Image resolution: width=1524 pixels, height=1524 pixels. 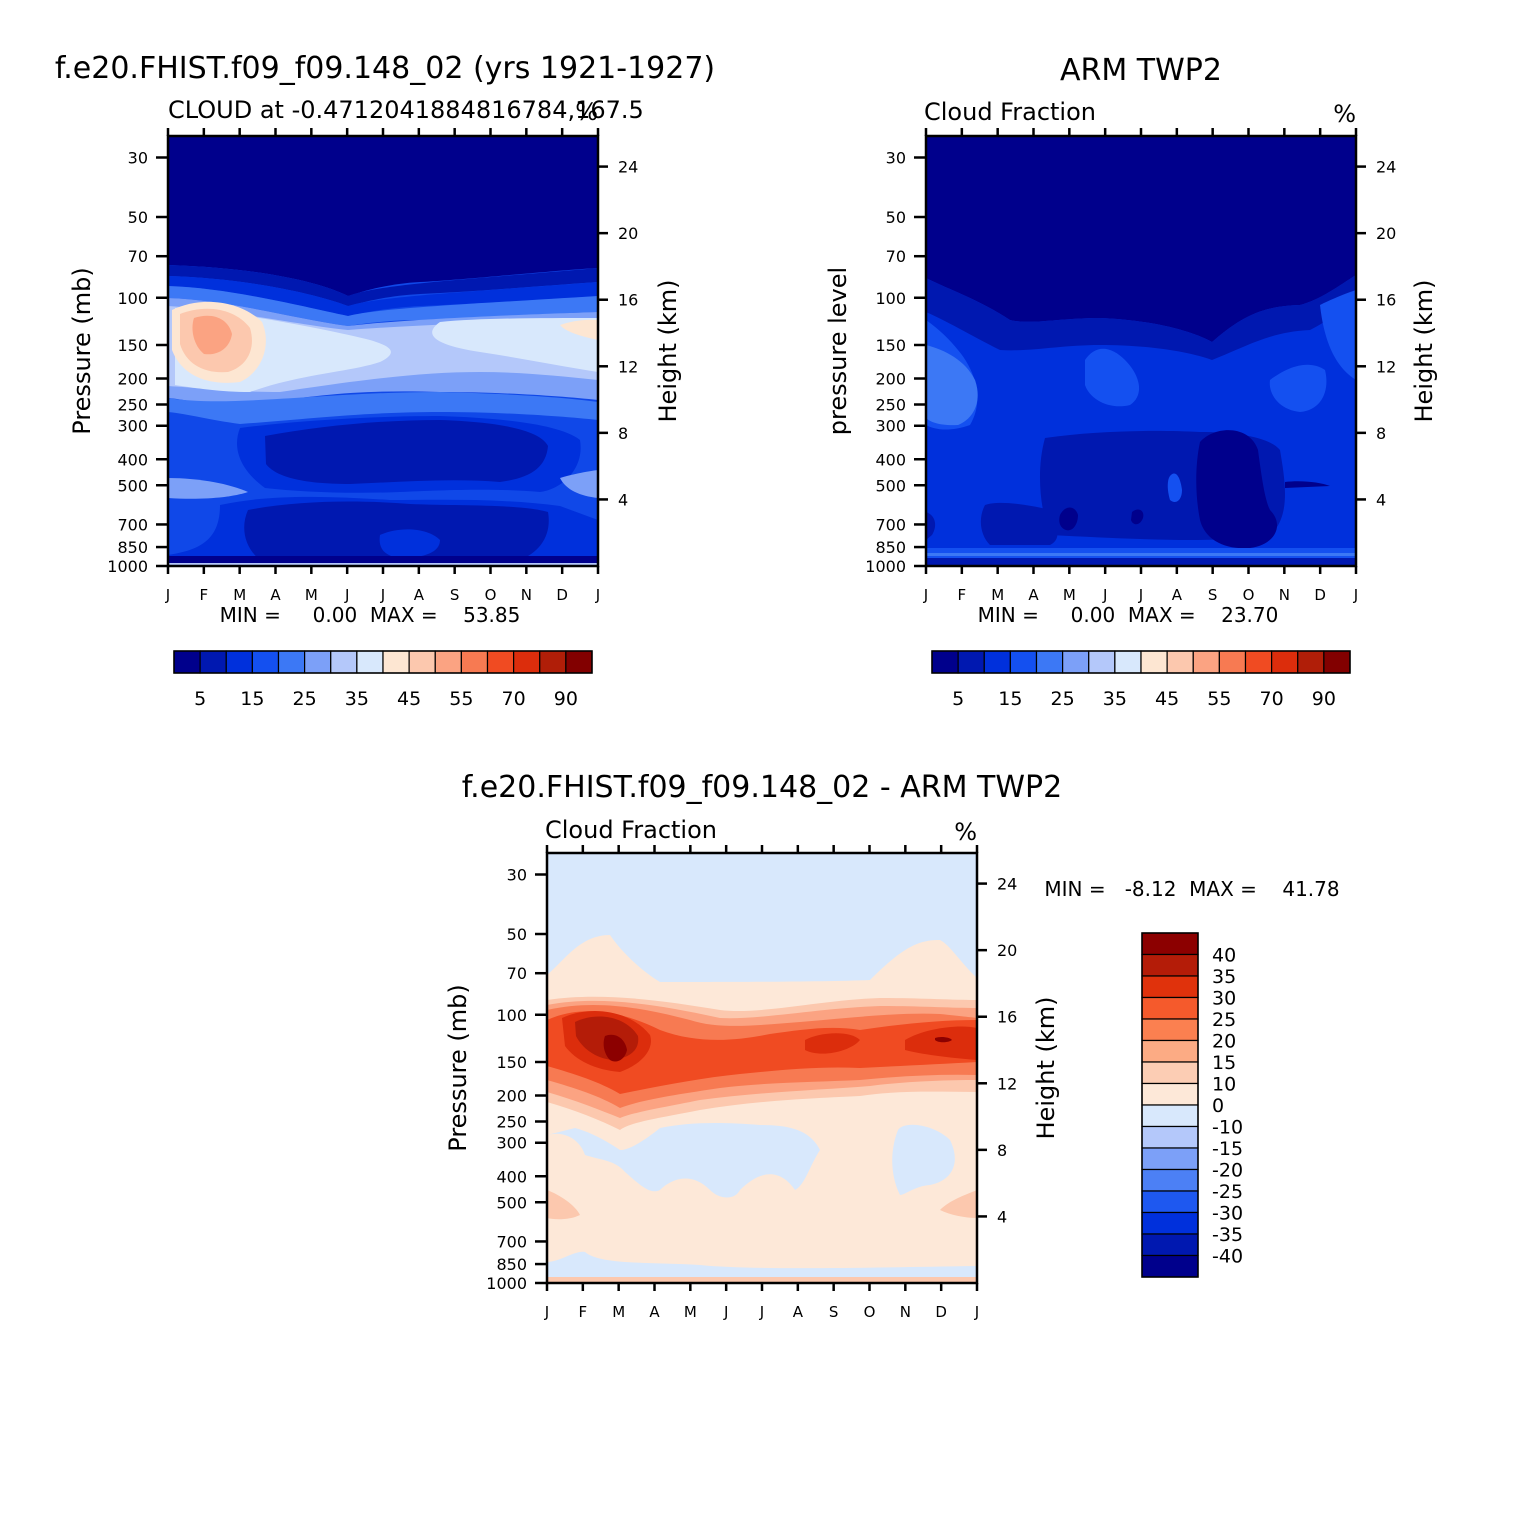 I want to click on colorbar-label: -25, so click(x=1227, y=1192).